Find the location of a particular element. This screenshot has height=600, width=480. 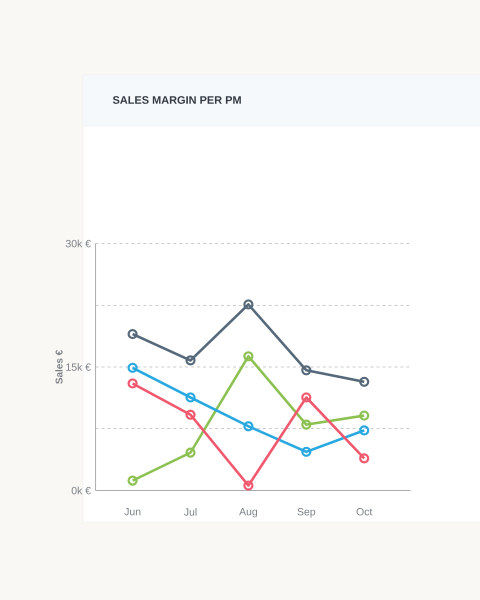

x-tick-label: Aug is located at coordinates (248, 513).